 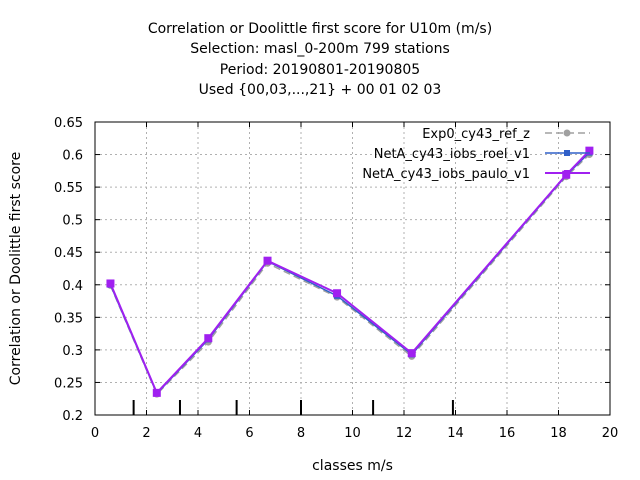 What do you see at coordinates (72, 156) in the screenshot?
I see `y-tick-label: 0.6` at bounding box center [72, 156].